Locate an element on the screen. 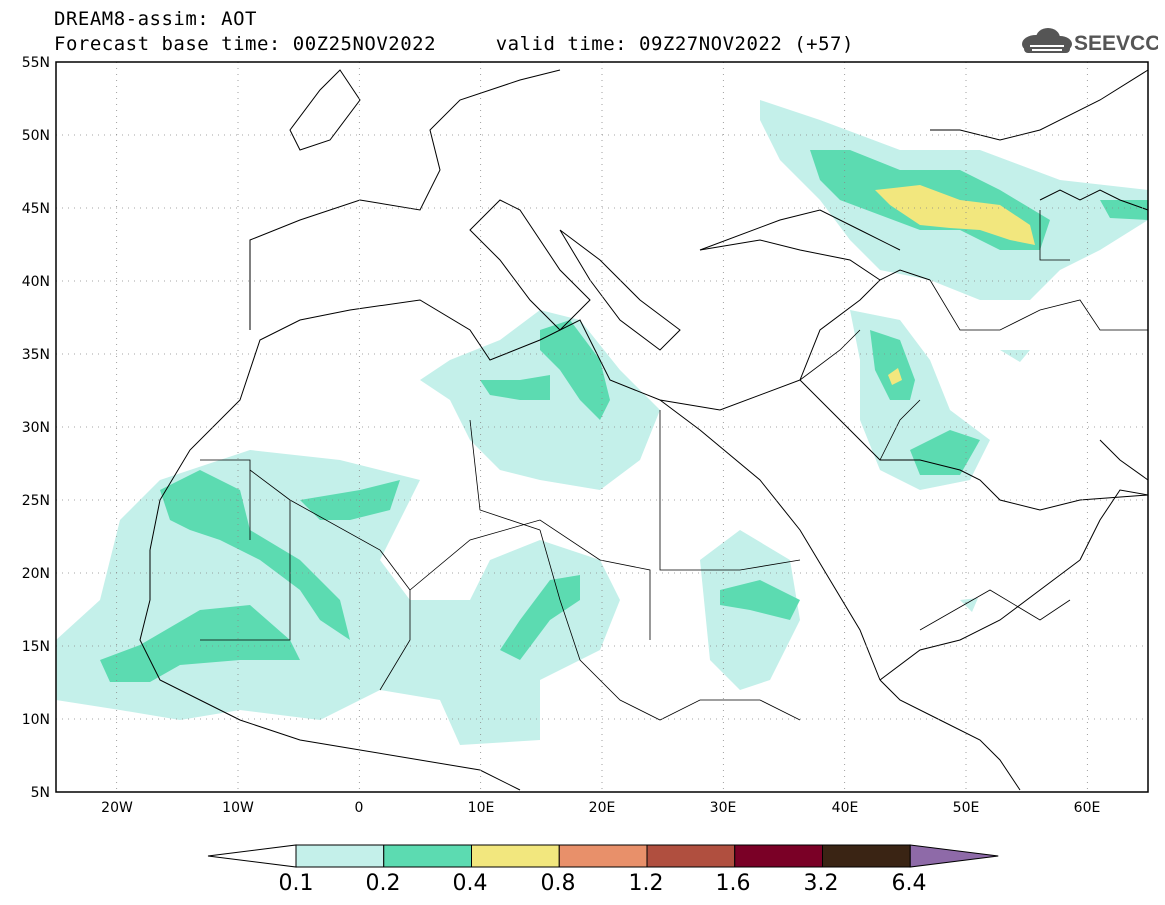  lon-label: 60E is located at coordinates (1087, 808).